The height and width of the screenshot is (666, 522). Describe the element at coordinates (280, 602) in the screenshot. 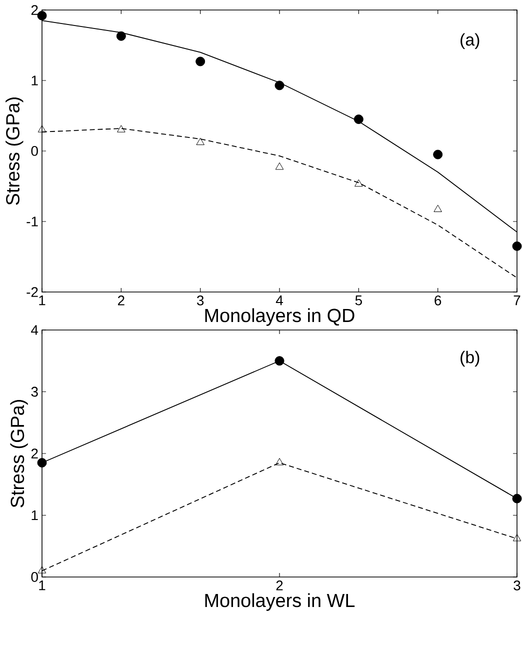

I see `x-axis-title: Monolayers in WL` at that location.